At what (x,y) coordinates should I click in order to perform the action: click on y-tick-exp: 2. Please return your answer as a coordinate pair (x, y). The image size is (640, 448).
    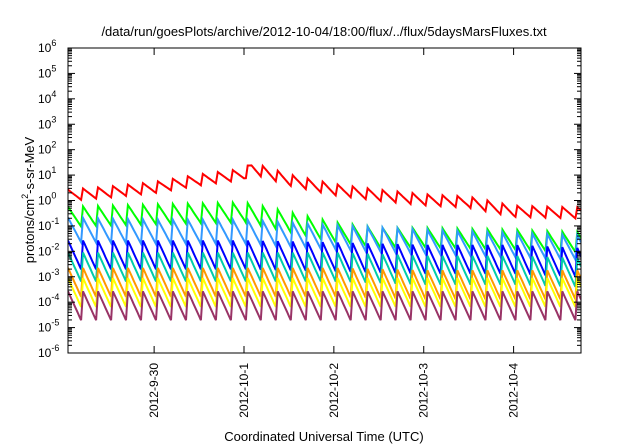
    Looking at the image, I should click on (53, 145).